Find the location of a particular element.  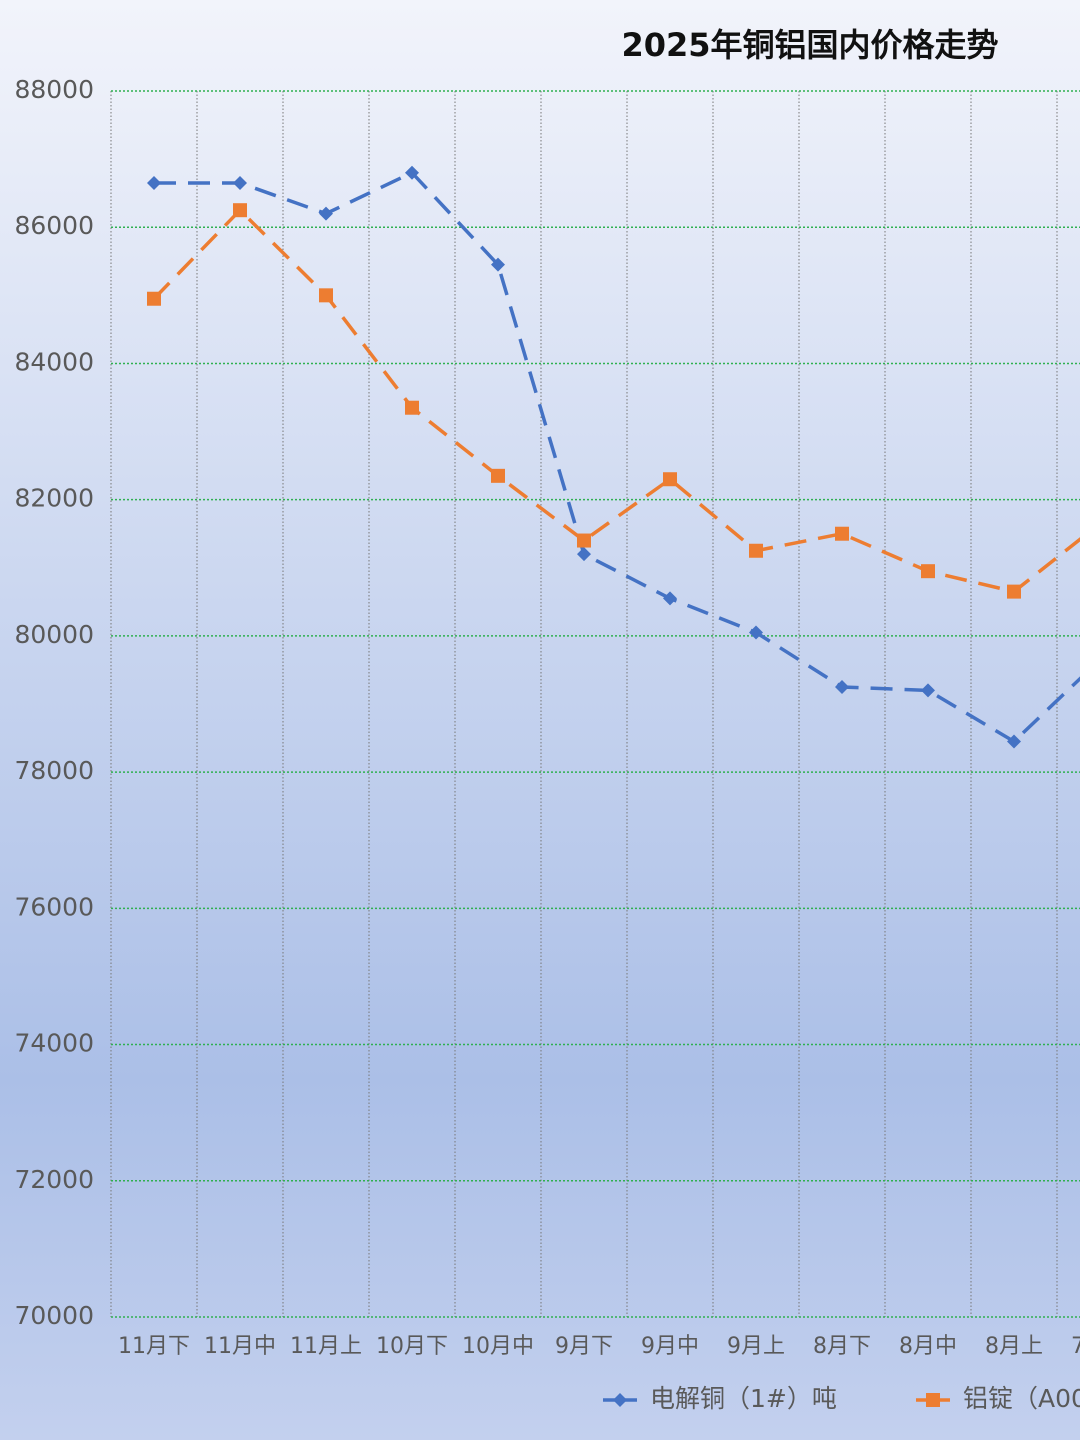

chart-title: 2025年铜铝国内价格走势 is located at coordinates (809, 45).